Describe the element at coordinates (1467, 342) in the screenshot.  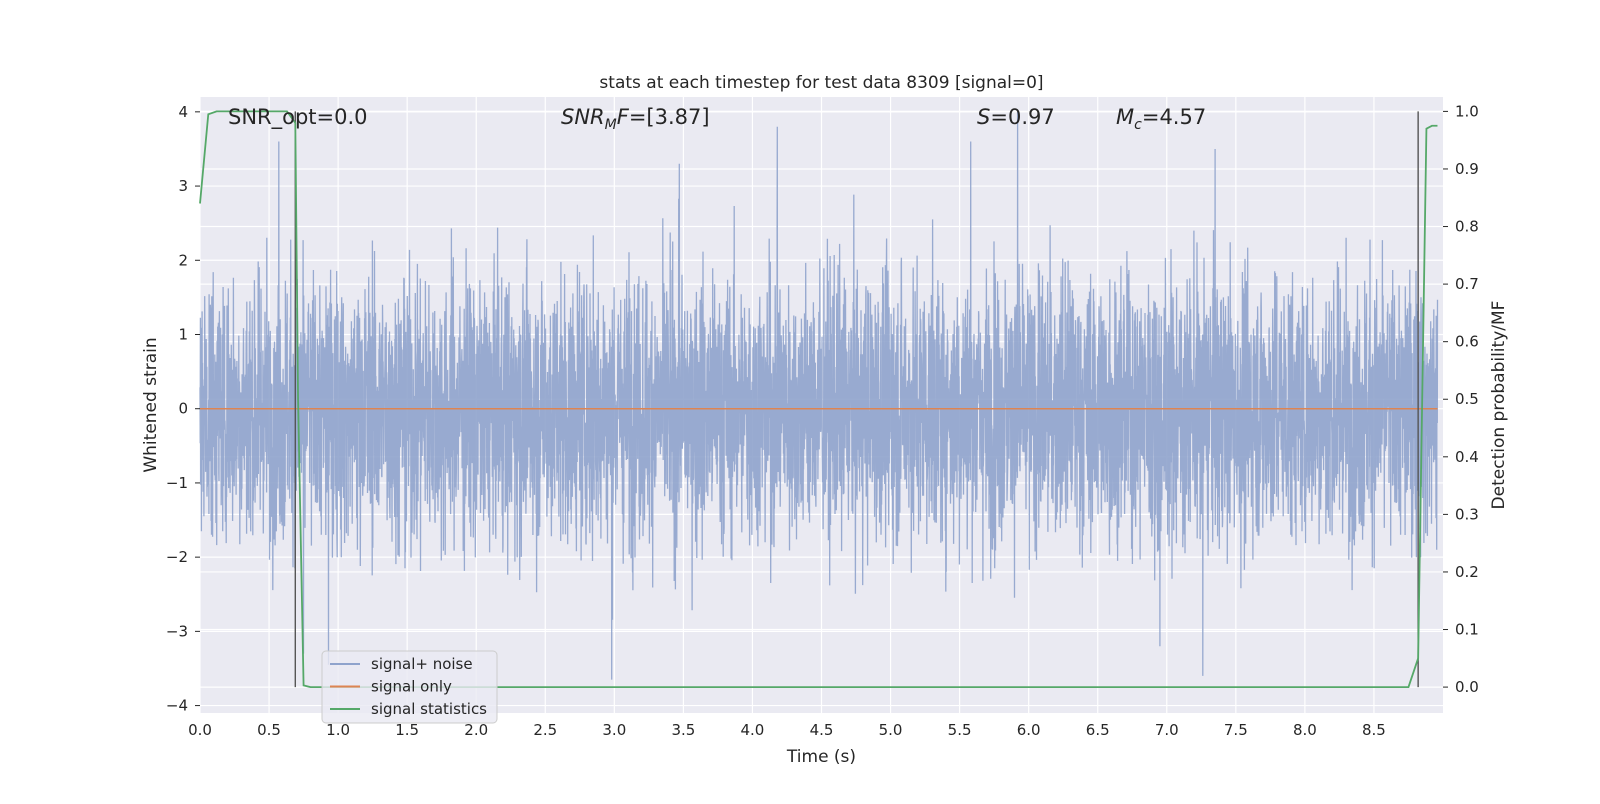
I see `y2-tick-label: 0.6` at that location.